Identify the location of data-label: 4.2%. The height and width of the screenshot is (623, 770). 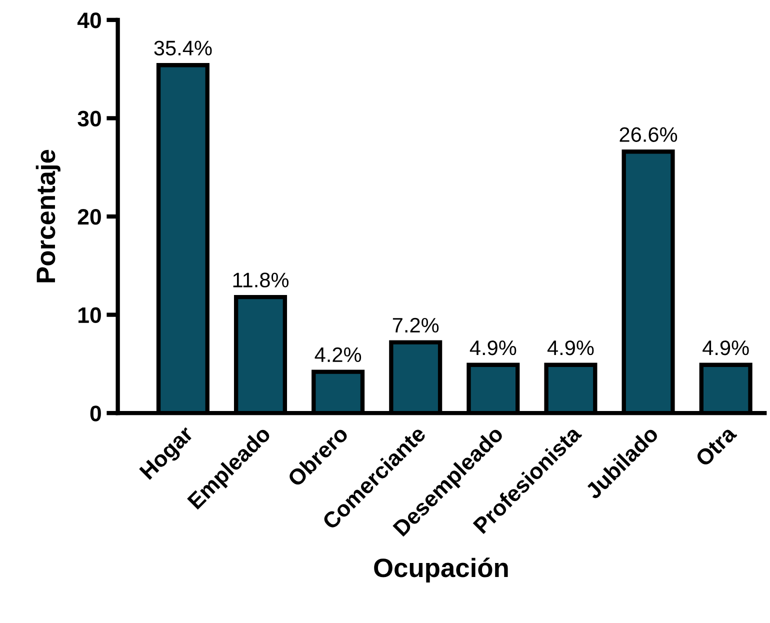
(338, 354).